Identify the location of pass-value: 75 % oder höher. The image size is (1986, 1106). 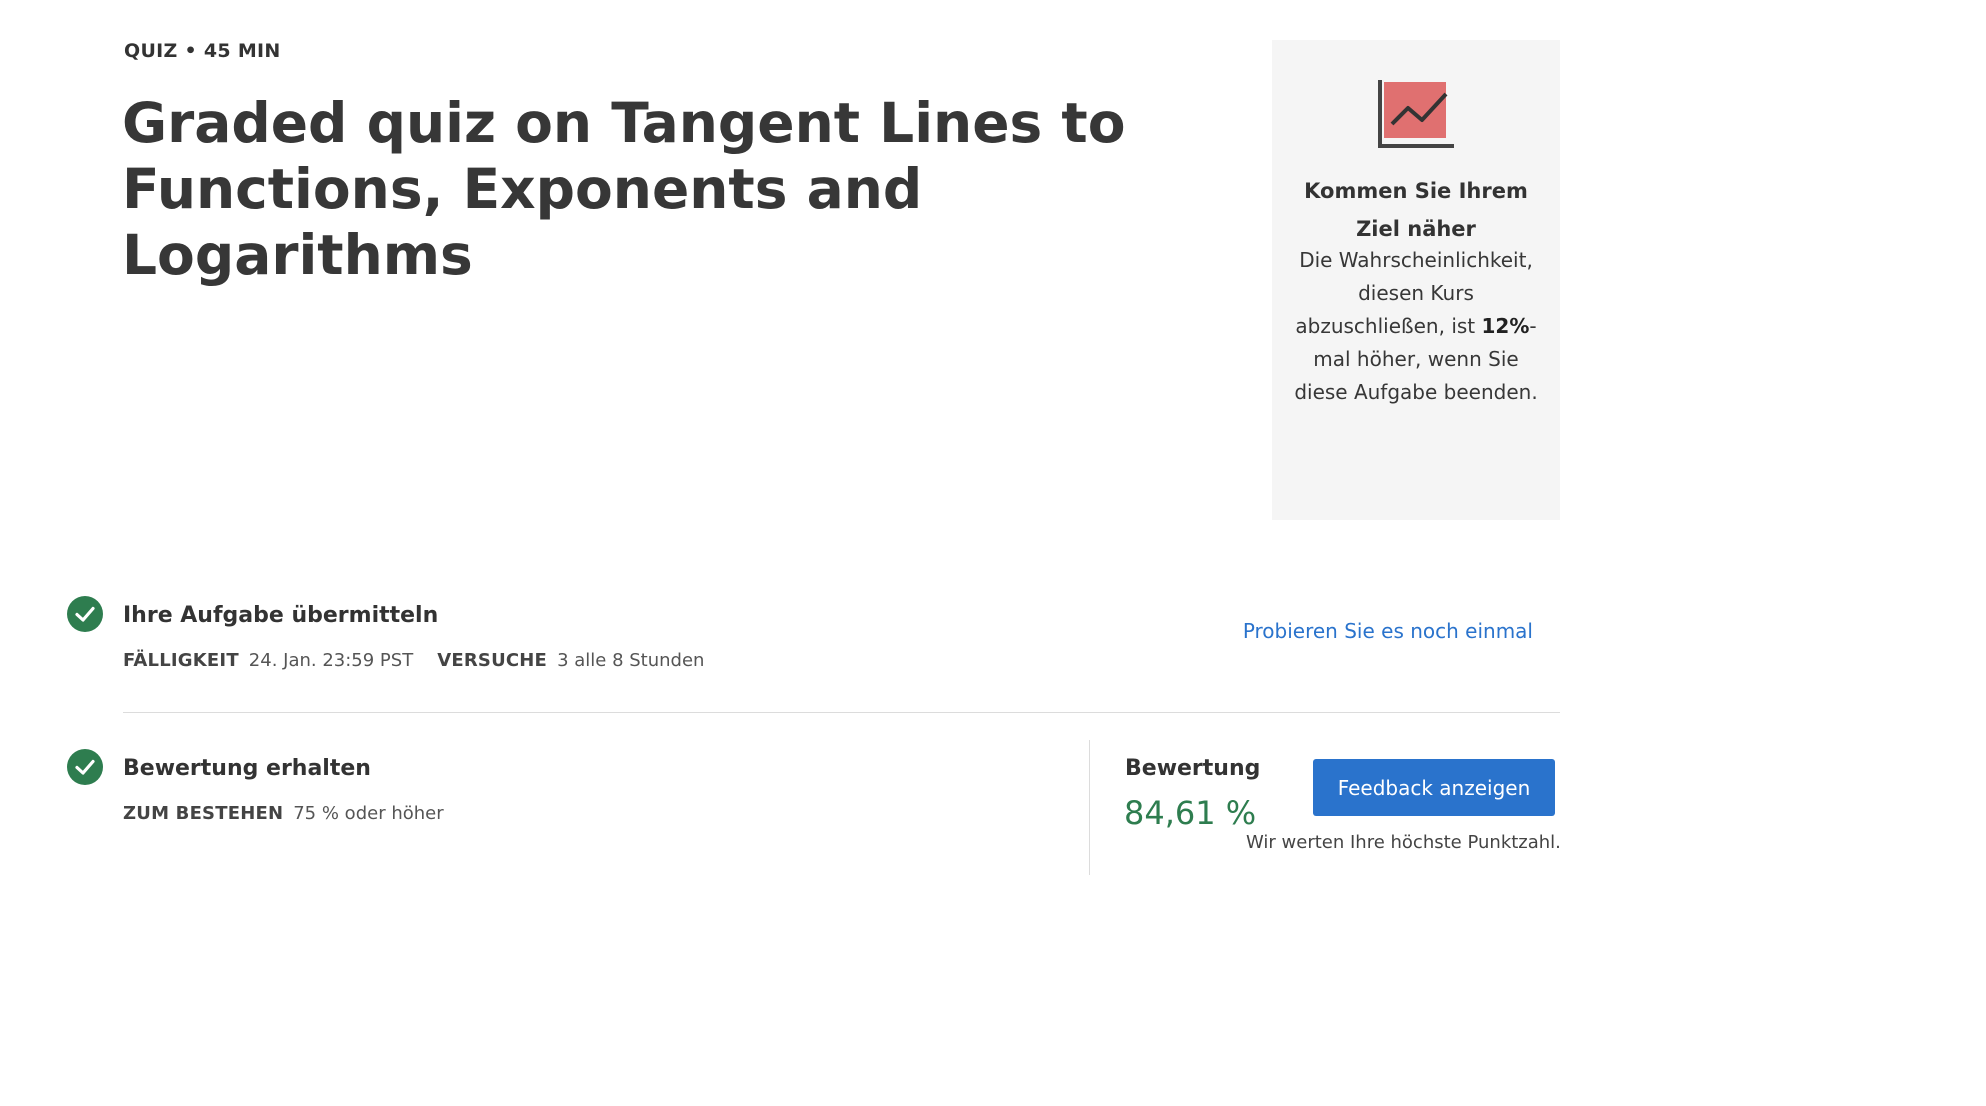
(368, 813).